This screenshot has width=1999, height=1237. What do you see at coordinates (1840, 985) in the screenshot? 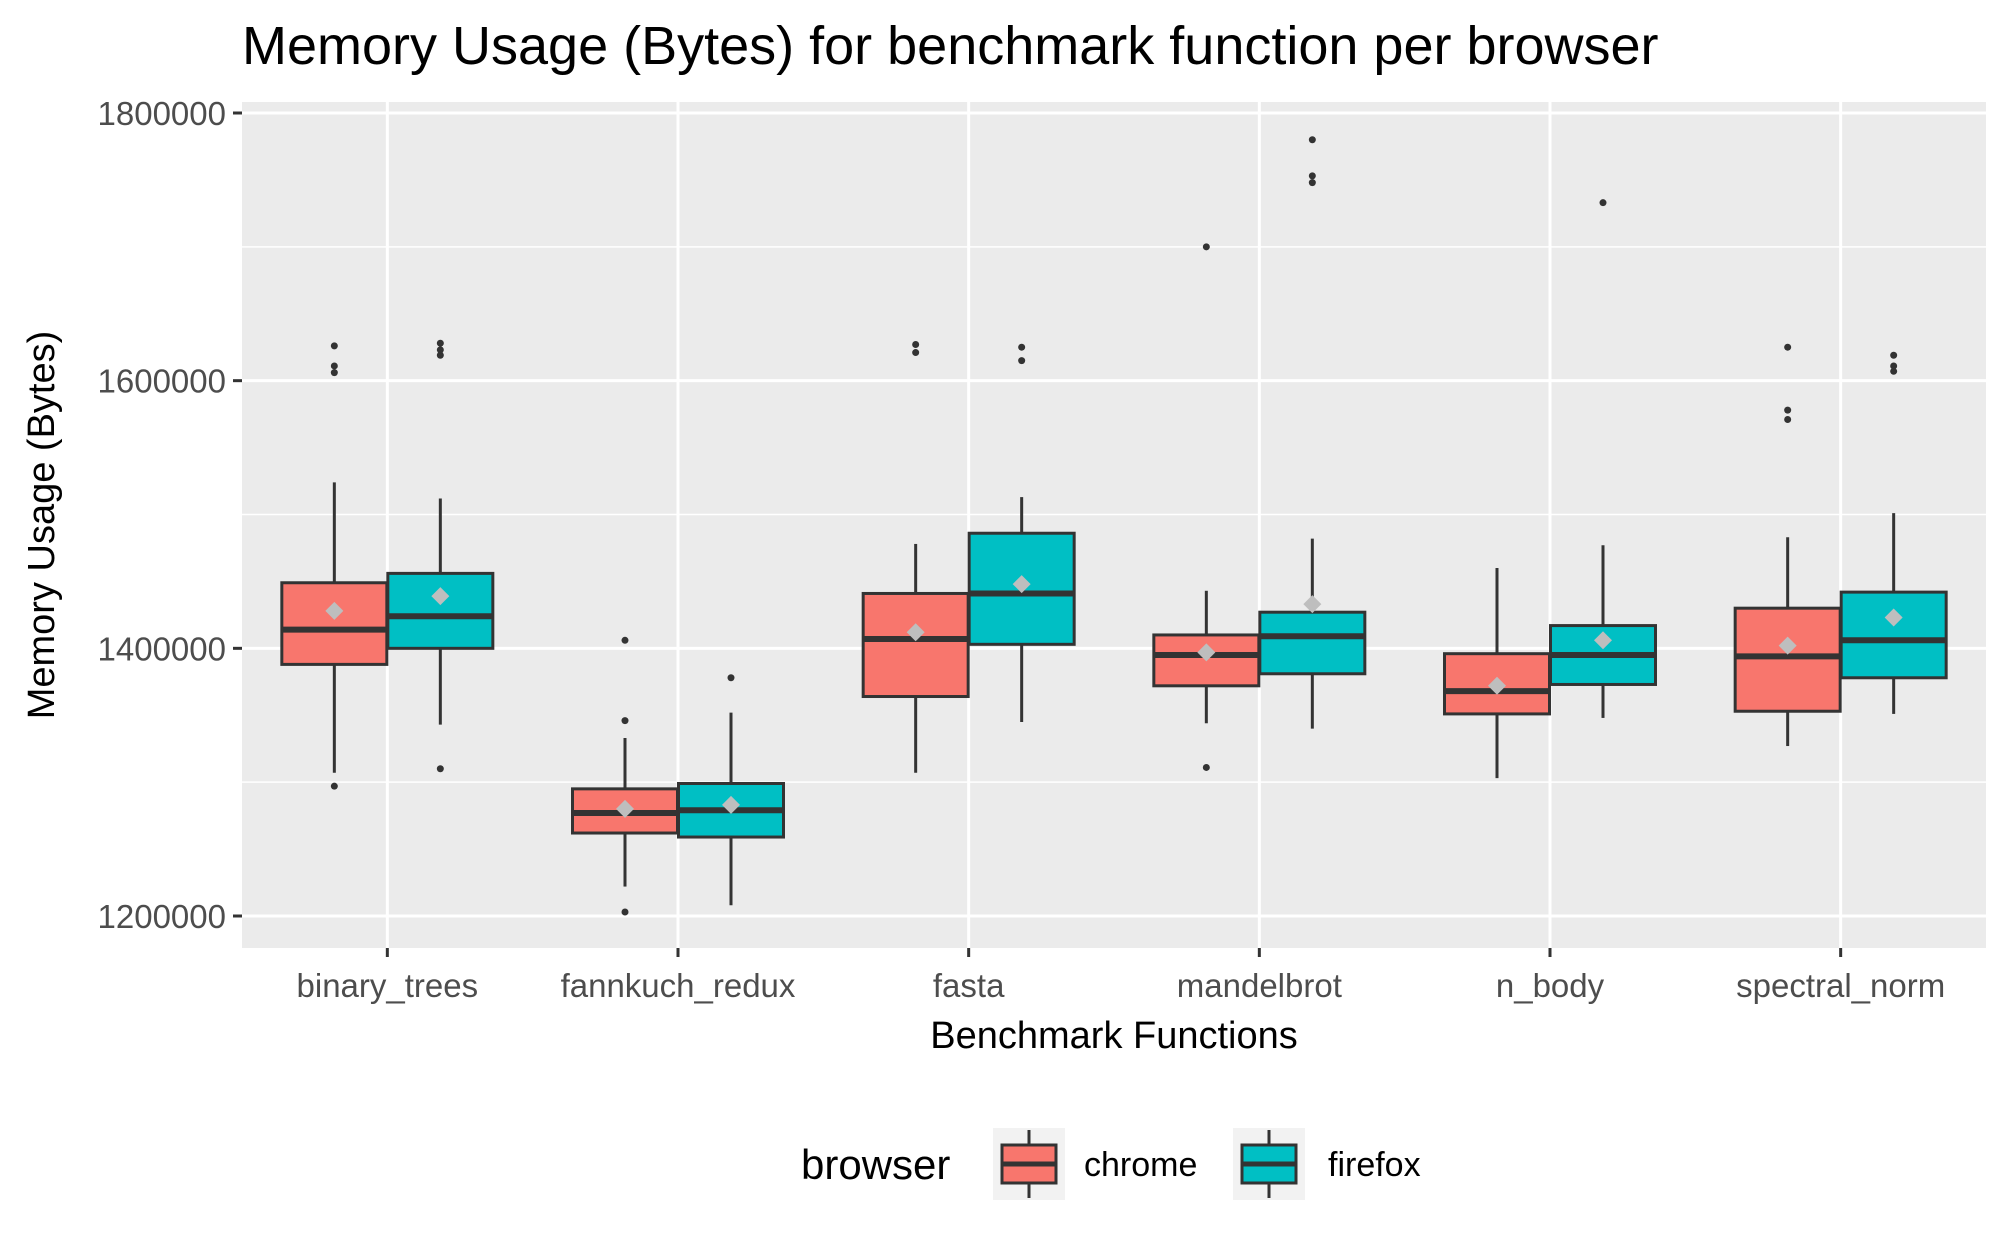
I see `x-tick-label: spectral_norm` at bounding box center [1840, 985].